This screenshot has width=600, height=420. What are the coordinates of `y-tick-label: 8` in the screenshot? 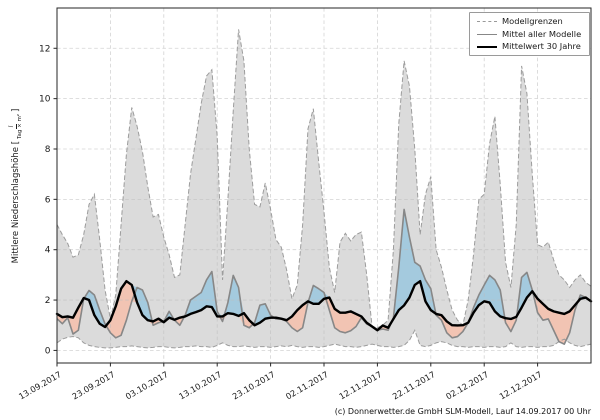 It's located at (48, 150).